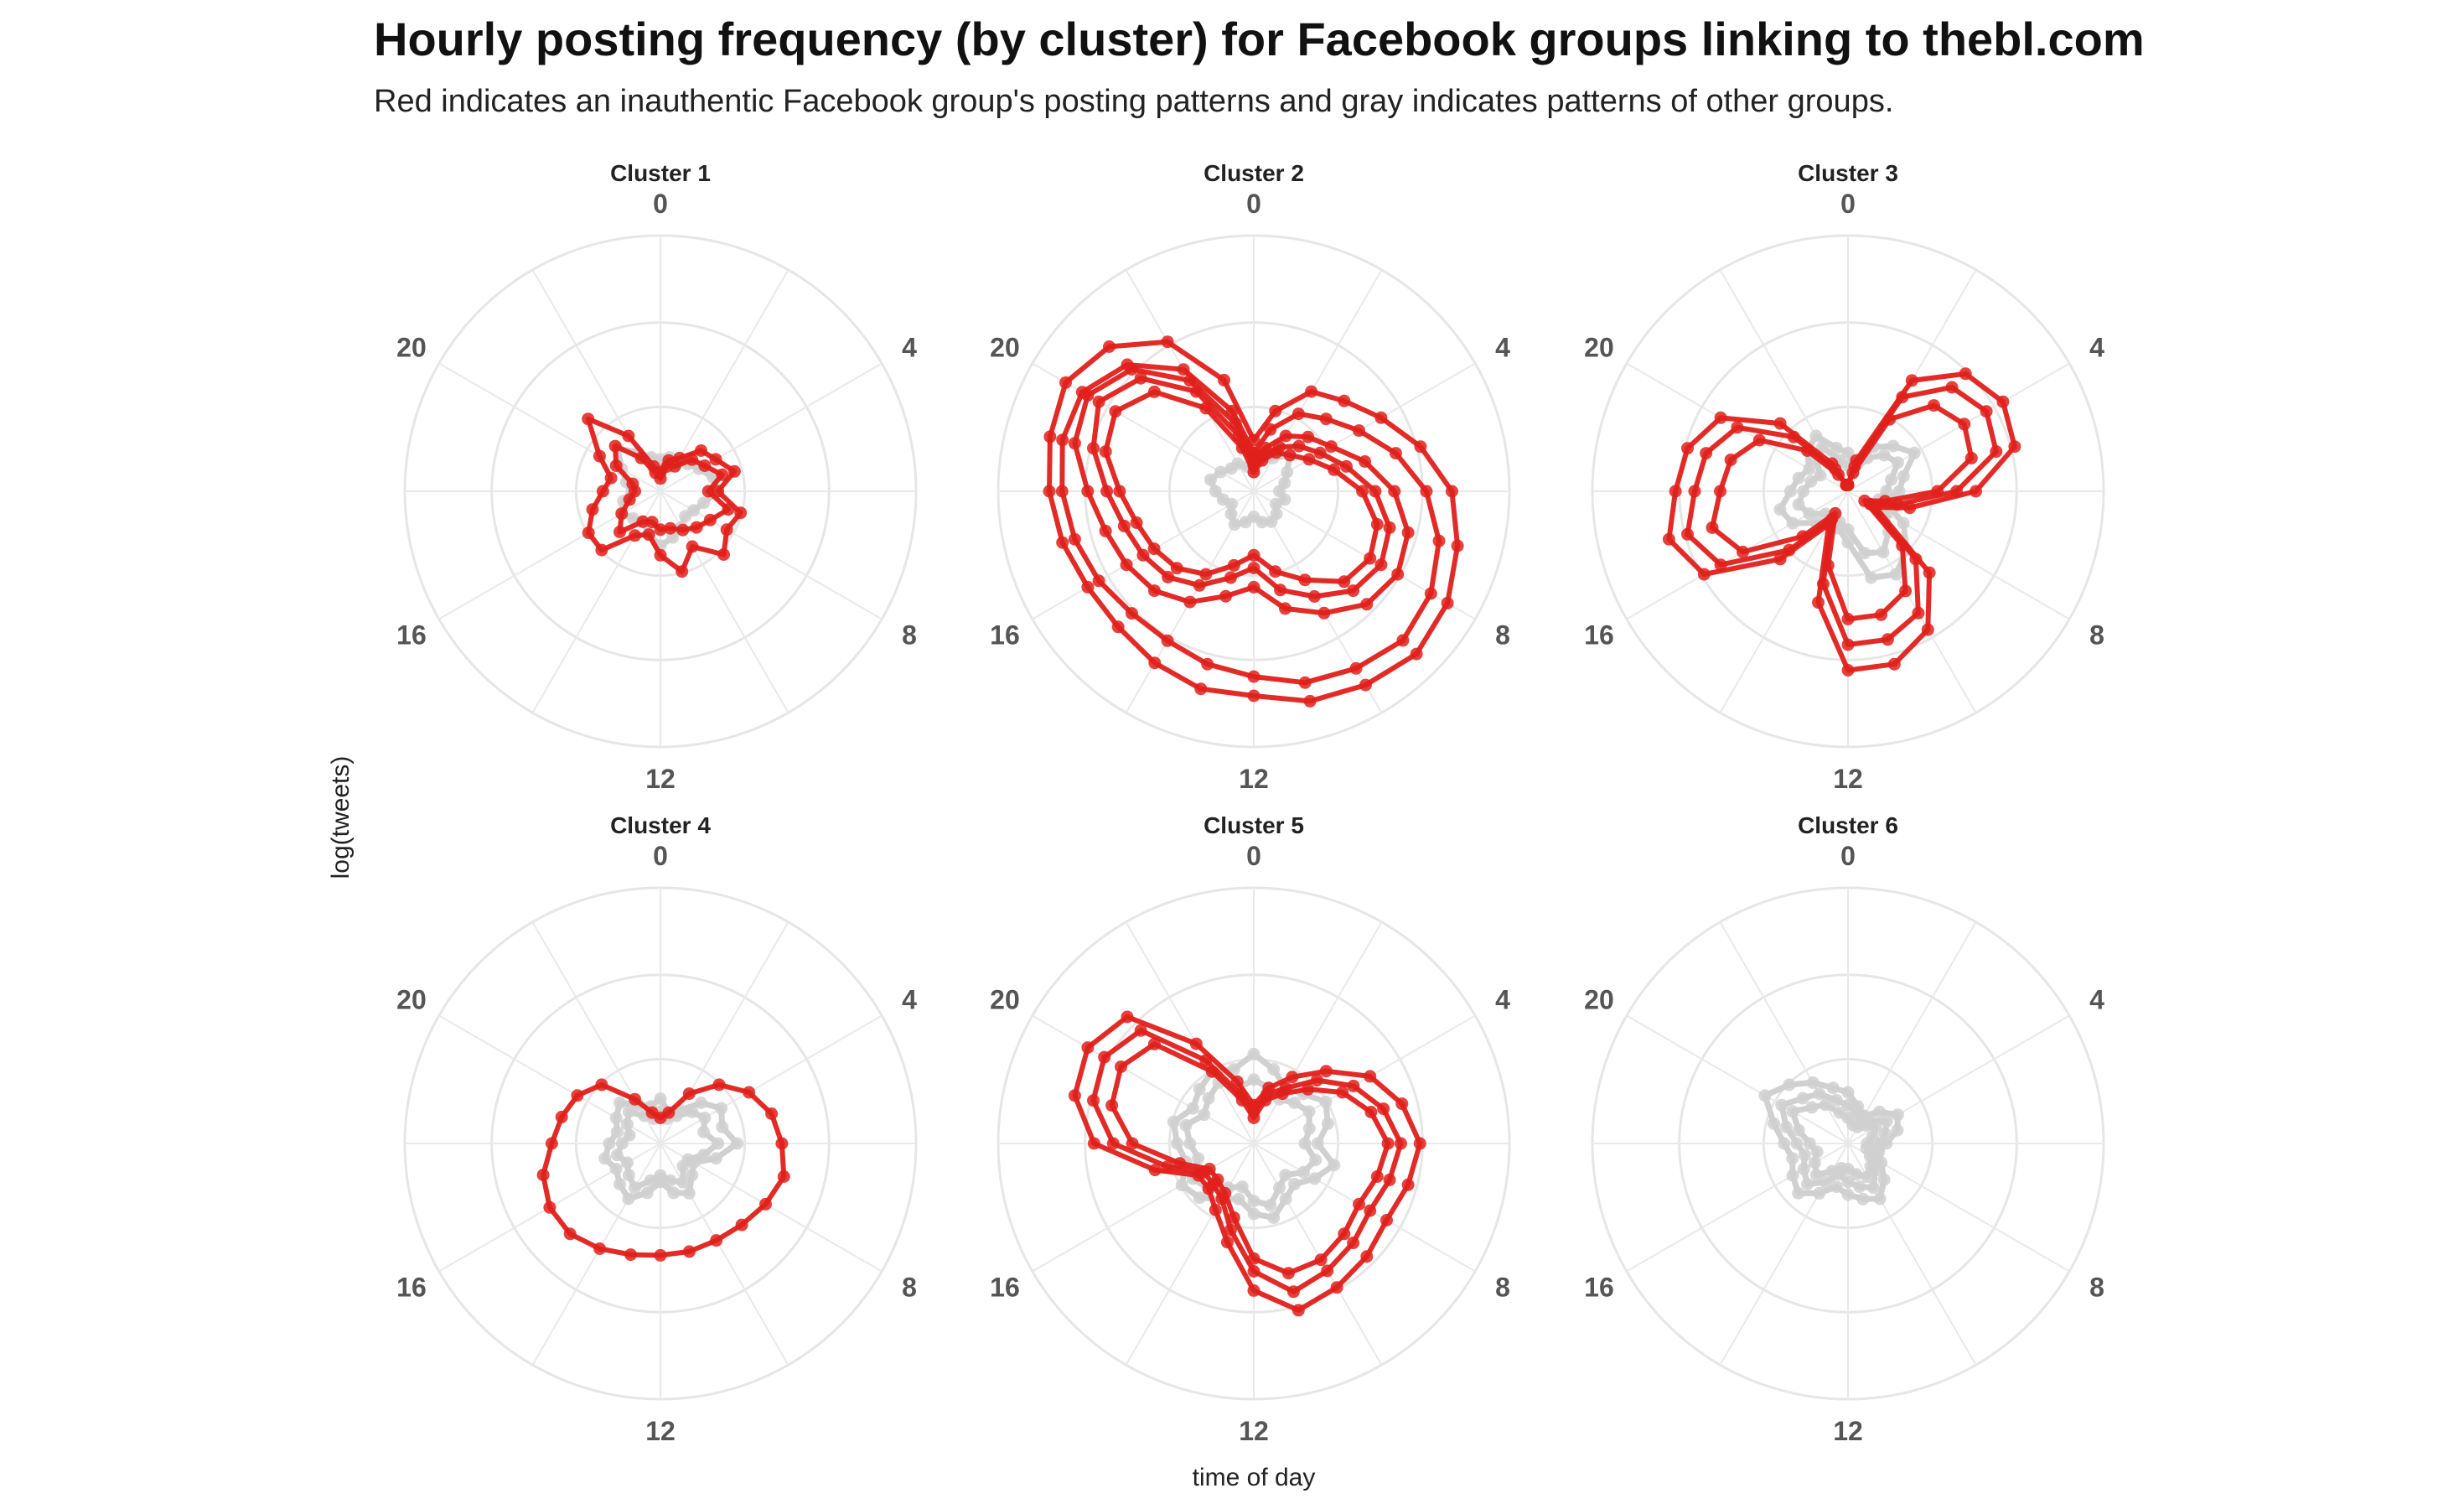 The height and width of the screenshot is (1509, 2464). Describe the element at coordinates (1254, 825) in the screenshot. I see `panel-title: Cluster 5` at that location.